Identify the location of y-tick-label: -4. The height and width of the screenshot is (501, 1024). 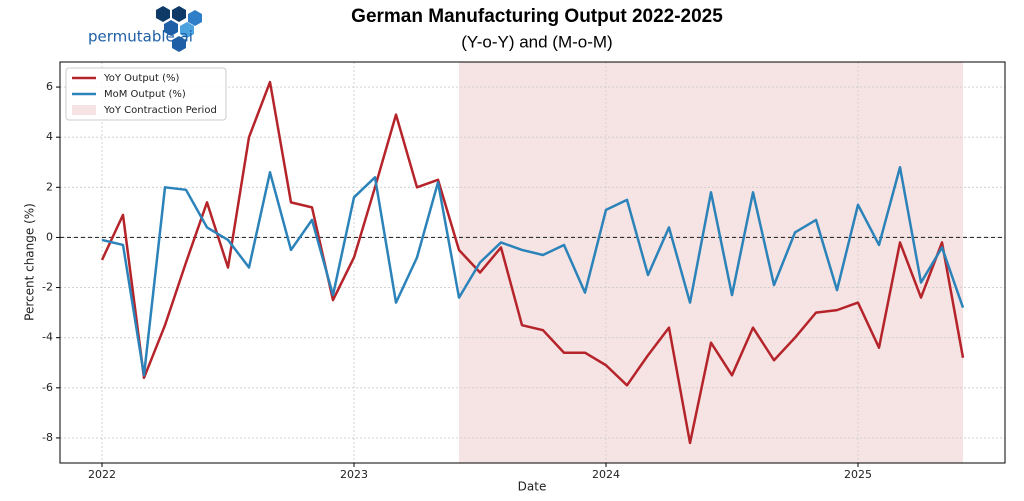
(47, 337).